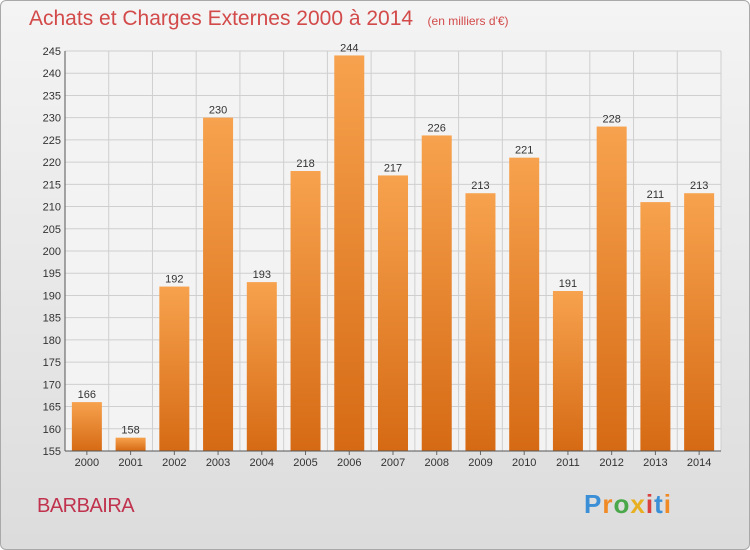  Describe the element at coordinates (52, 252) in the screenshot. I see `y-tick-label: 200` at that location.